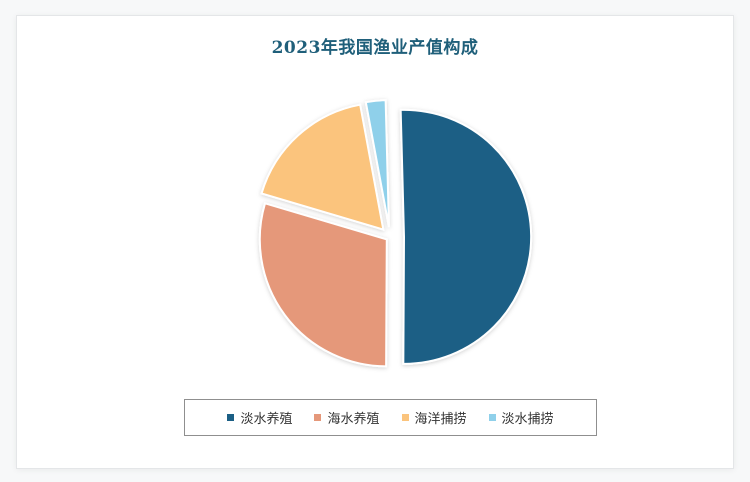 Image resolution: width=750 pixels, height=482 pixels. What do you see at coordinates (440, 419) in the screenshot?
I see `legend-label: 海洋捕捞` at bounding box center [440, 419].